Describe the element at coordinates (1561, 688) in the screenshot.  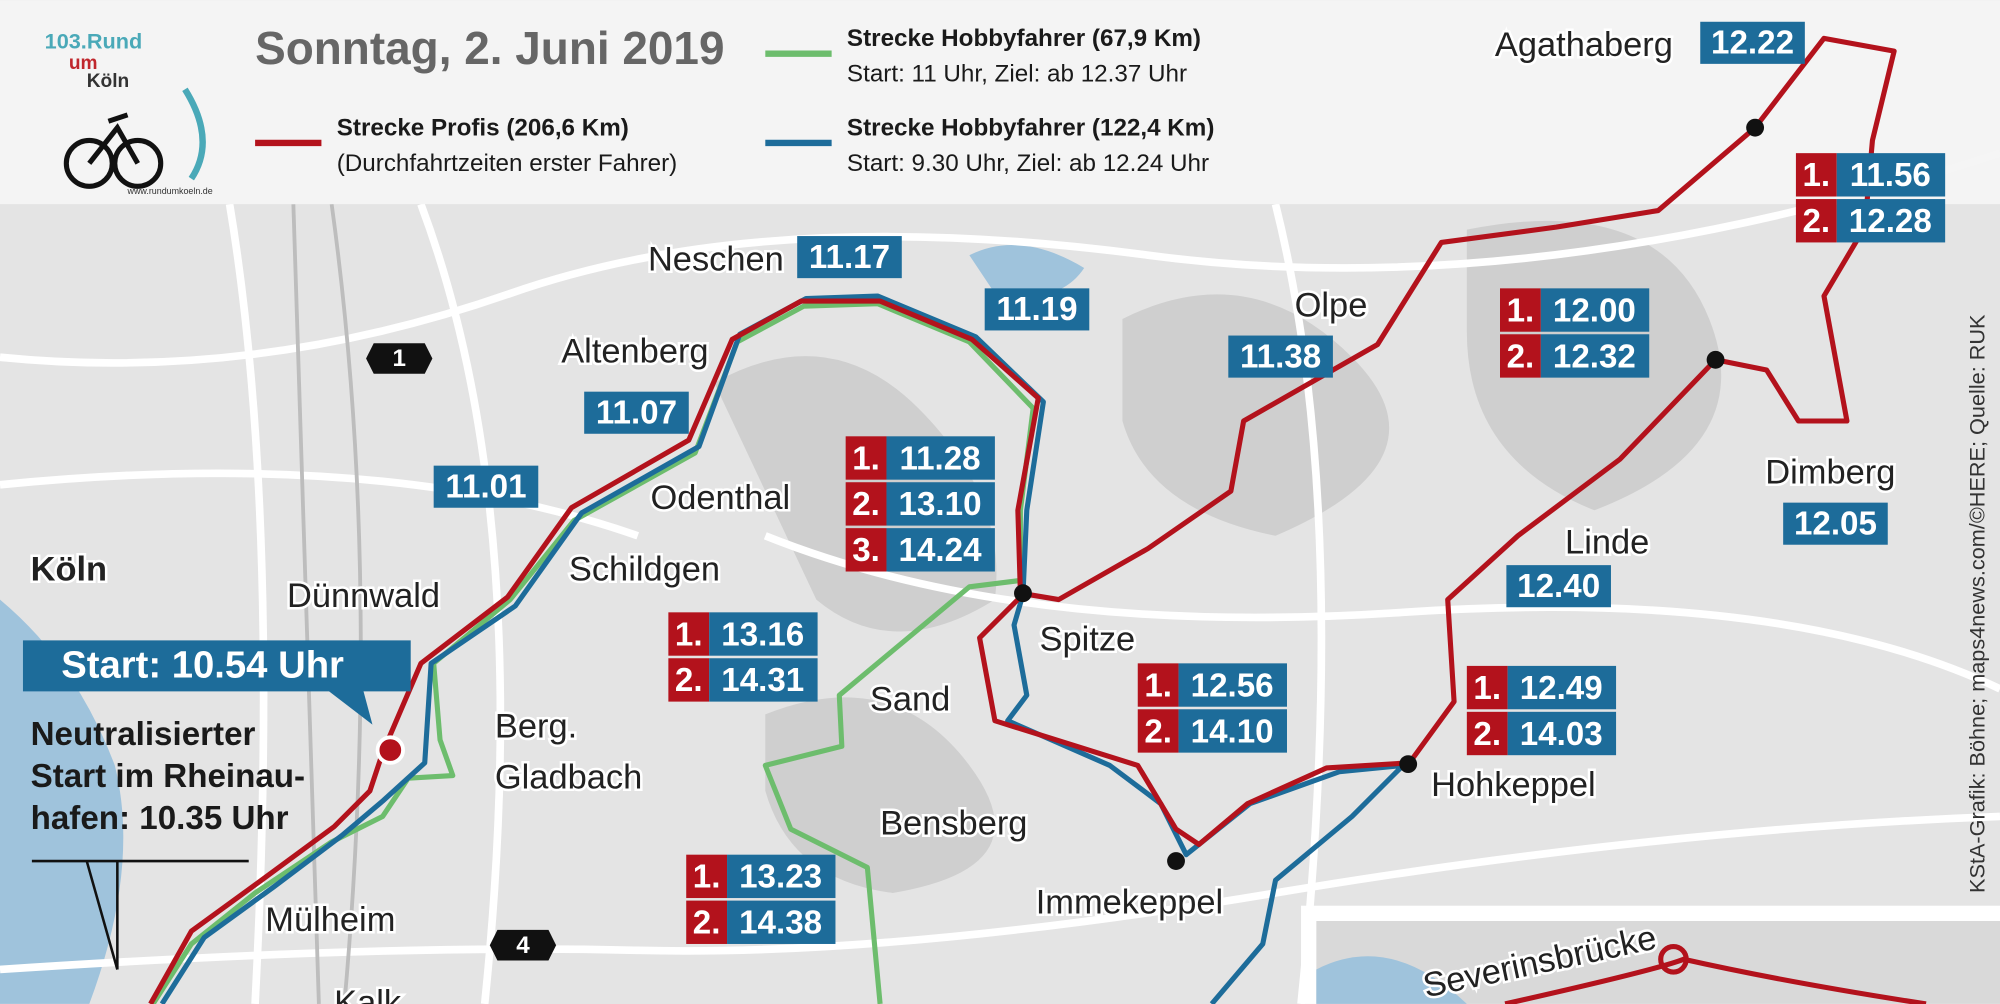
I see `time-label: 12.49` at that location.